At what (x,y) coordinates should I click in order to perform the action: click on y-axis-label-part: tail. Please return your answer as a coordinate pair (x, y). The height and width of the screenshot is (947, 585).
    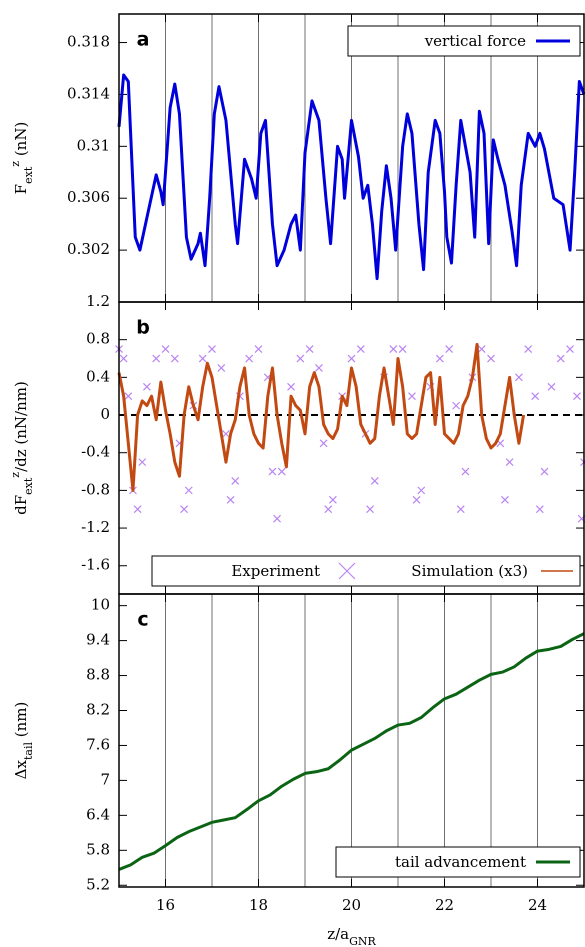
    Looking at the image, I should click on (28, 751).